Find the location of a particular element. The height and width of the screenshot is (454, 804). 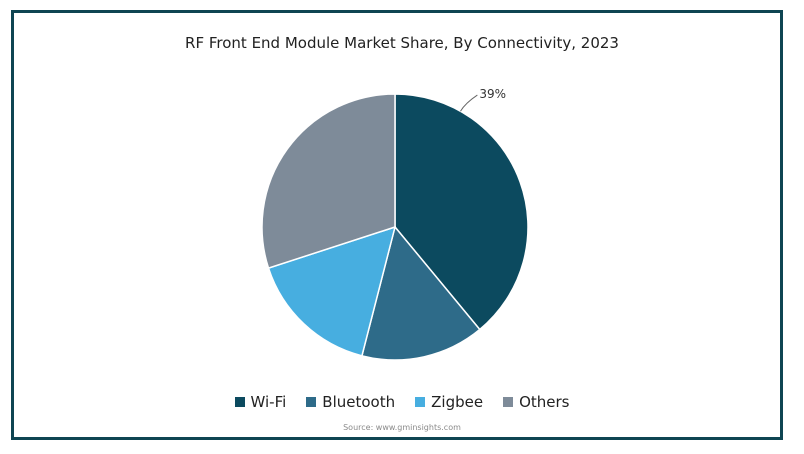

legend-item-zigbee: Zigbee is located at coordinates (449, 402).